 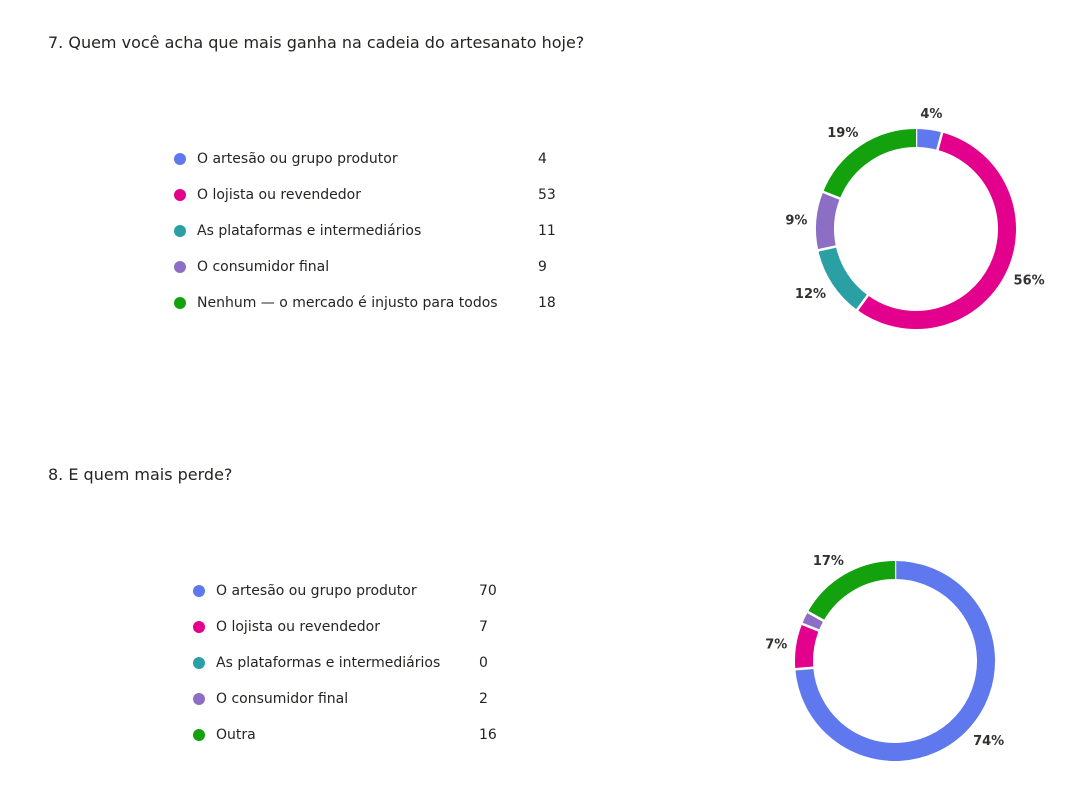 I want to click on slice-percent-label: 7%, so click(x=776, y=645).